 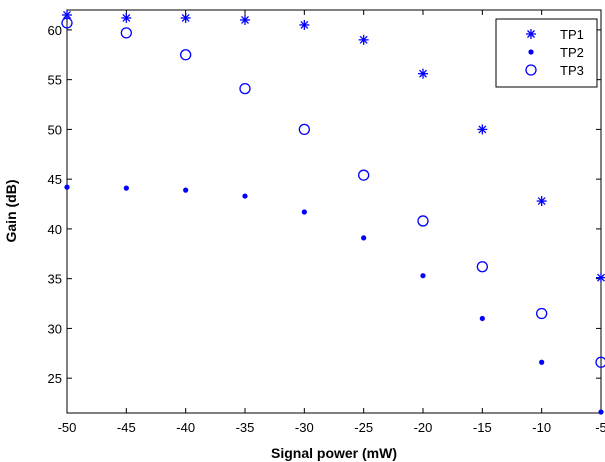 I want to click on legend-label-tp3: TP3, so click(x=572, y=70).